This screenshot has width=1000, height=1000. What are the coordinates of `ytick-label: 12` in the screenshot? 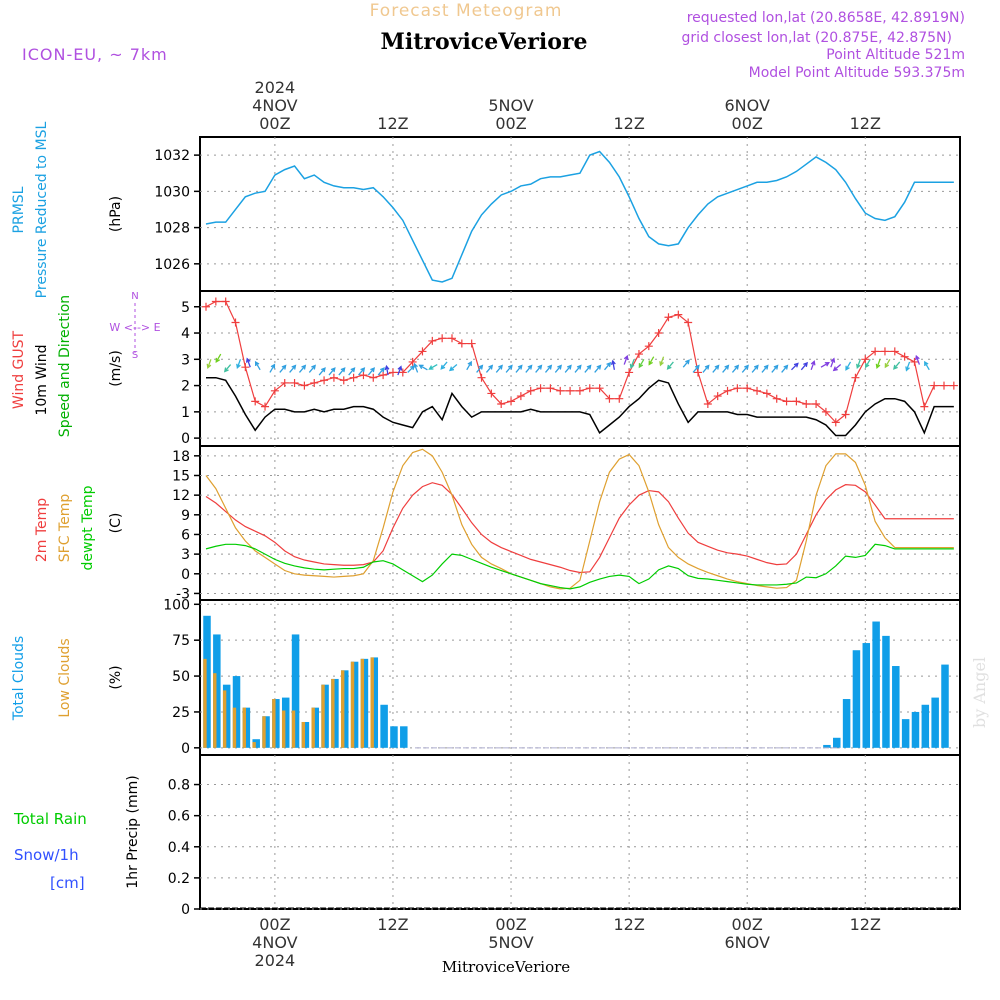 It's located at (181, 496).